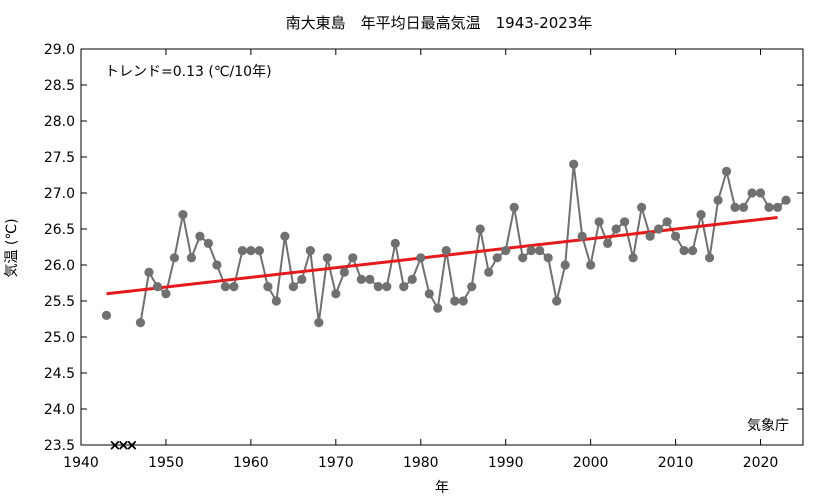  What do you see at coordinates (59, 338) in the screenshot?
I see `y-tick-label: 25.0` at bounding box center [59, 338].